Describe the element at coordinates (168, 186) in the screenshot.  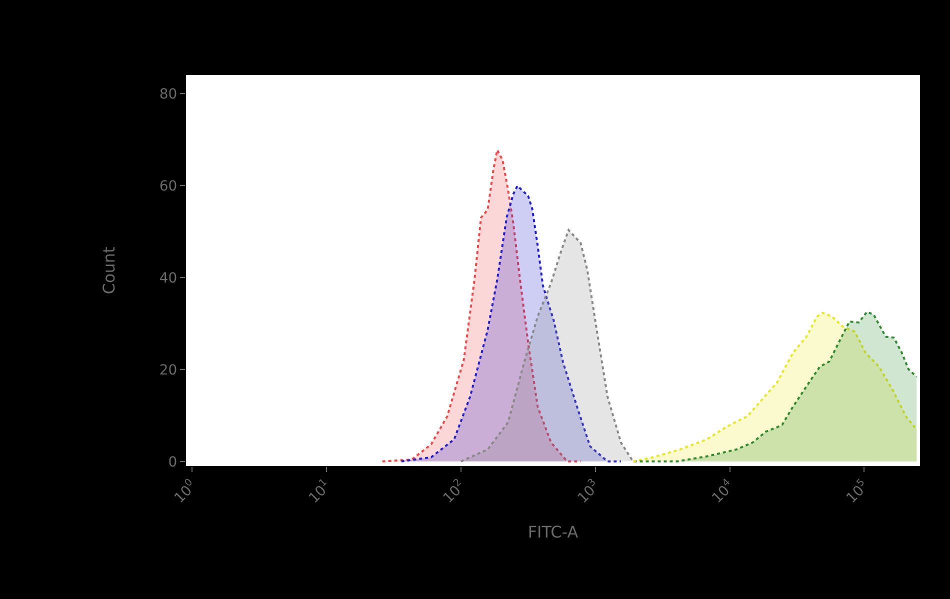
I see `y-tick-label: 60` at that location.